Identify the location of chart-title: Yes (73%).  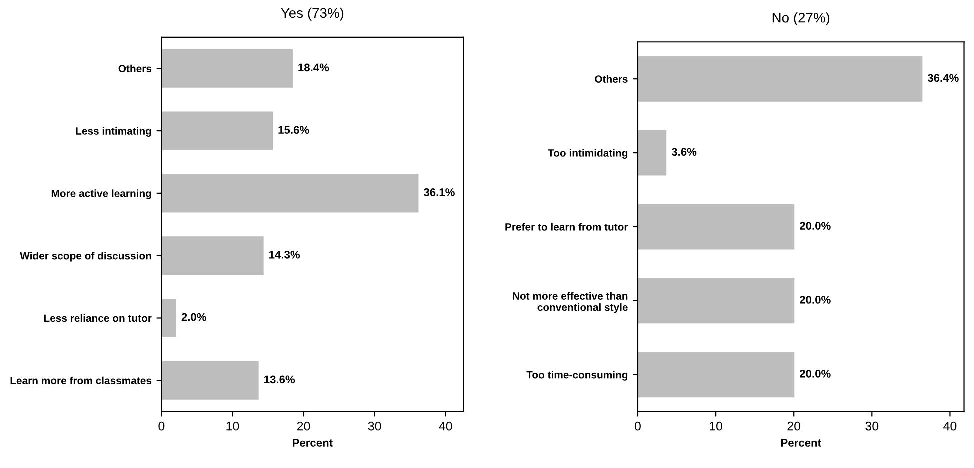
(312, 14).